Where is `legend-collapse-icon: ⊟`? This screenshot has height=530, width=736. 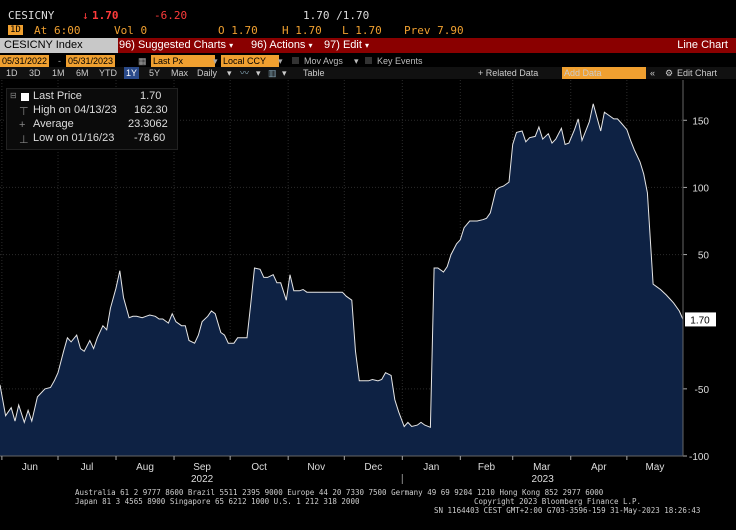
legend-collapse-icon: ⊟ is located at coordinates (13, 95).